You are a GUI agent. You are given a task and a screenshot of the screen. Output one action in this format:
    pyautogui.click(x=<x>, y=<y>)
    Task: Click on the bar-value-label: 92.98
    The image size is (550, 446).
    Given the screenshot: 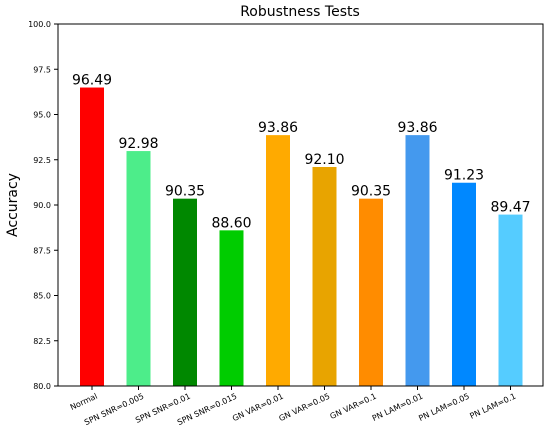 What is the action you would take?
    pyautogui.click(x=138, y=144)
    